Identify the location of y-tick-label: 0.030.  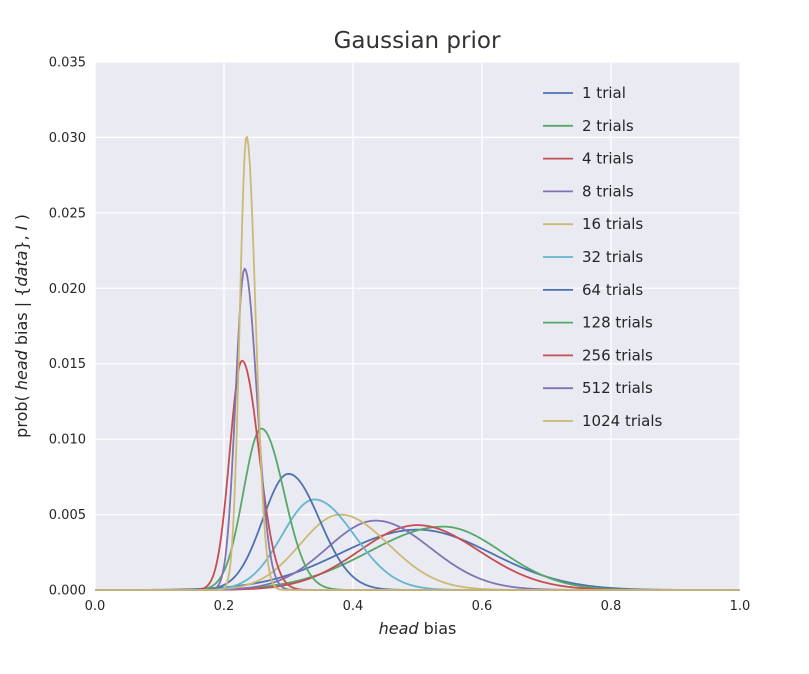
(67, 138).